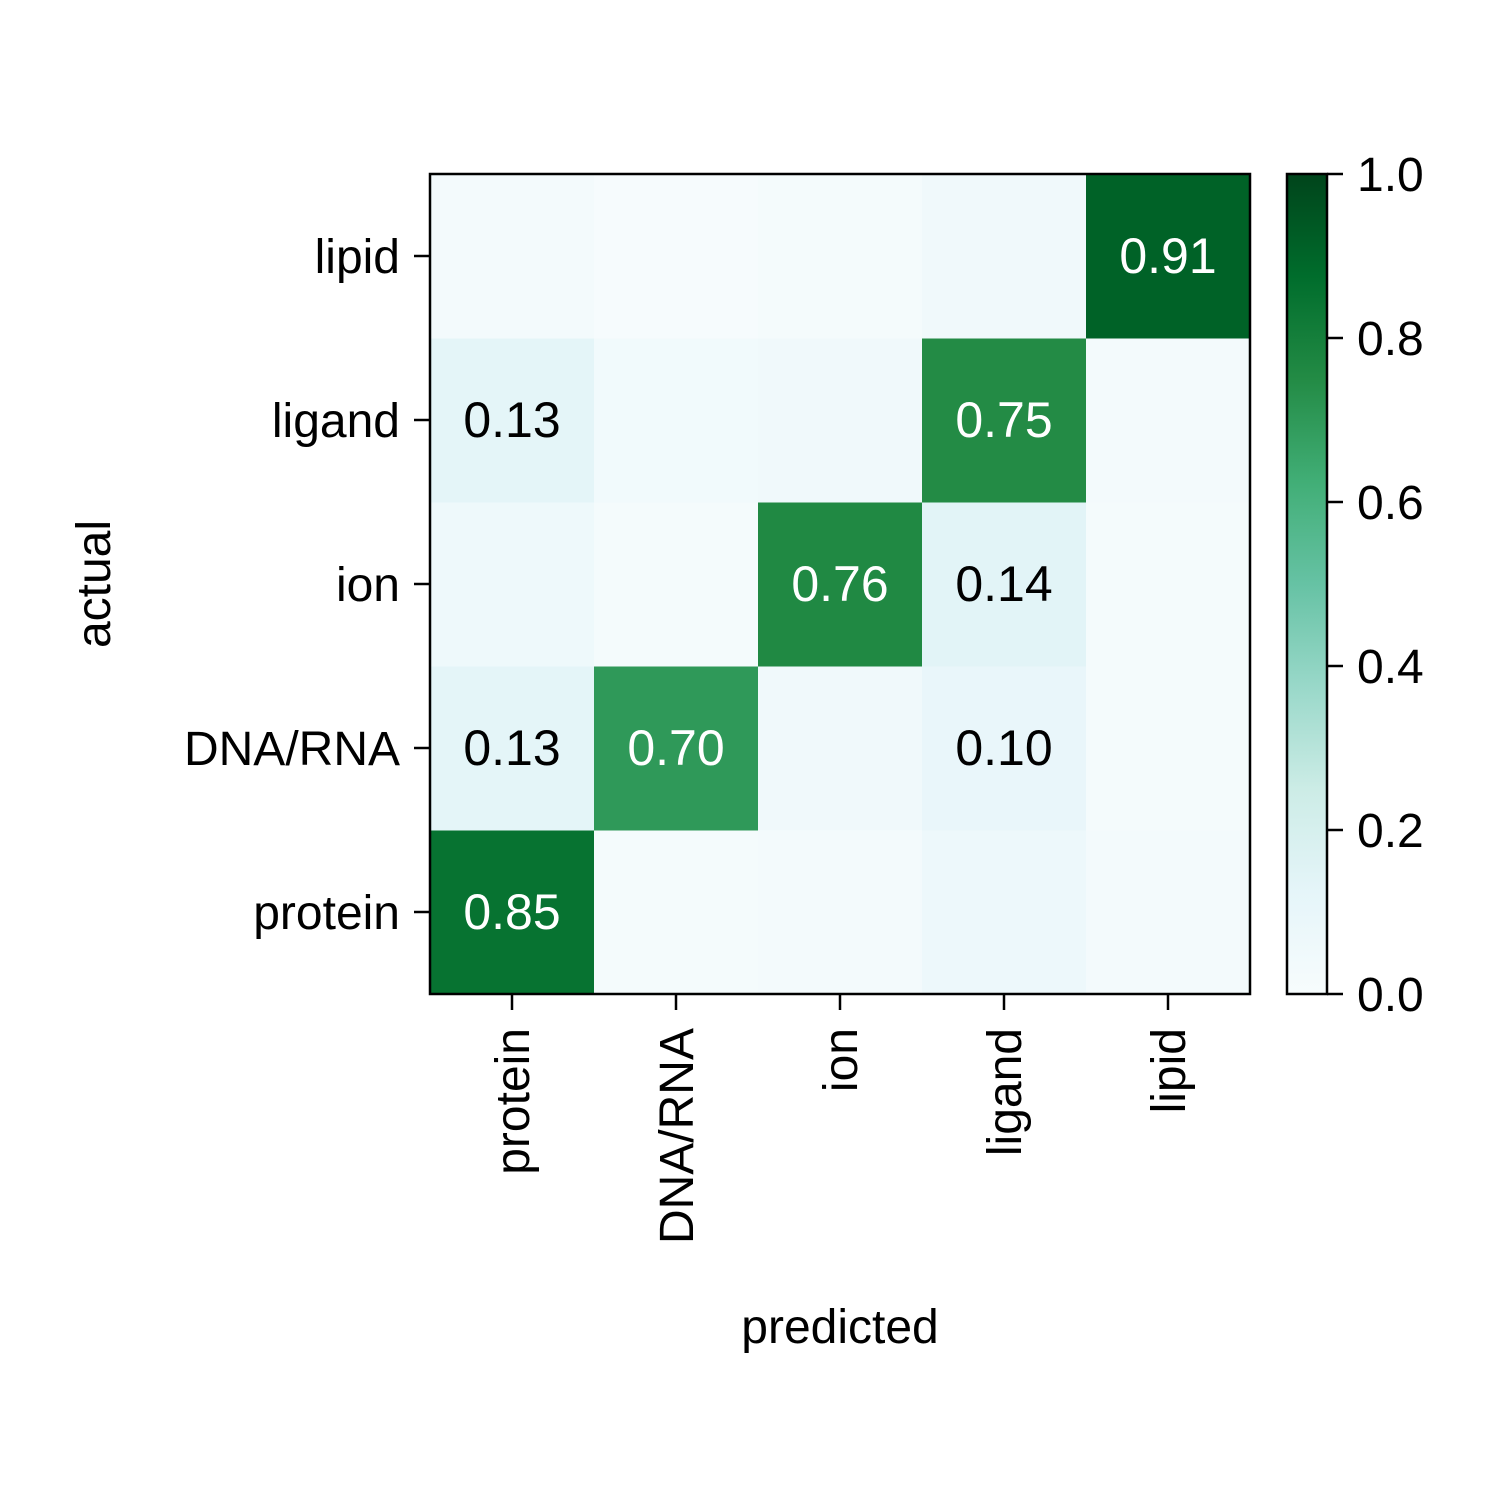 Image resolution: width=1500 pixels, height=1505 pixels. I want to click on y-axis-label: actual, so click(94, 584).